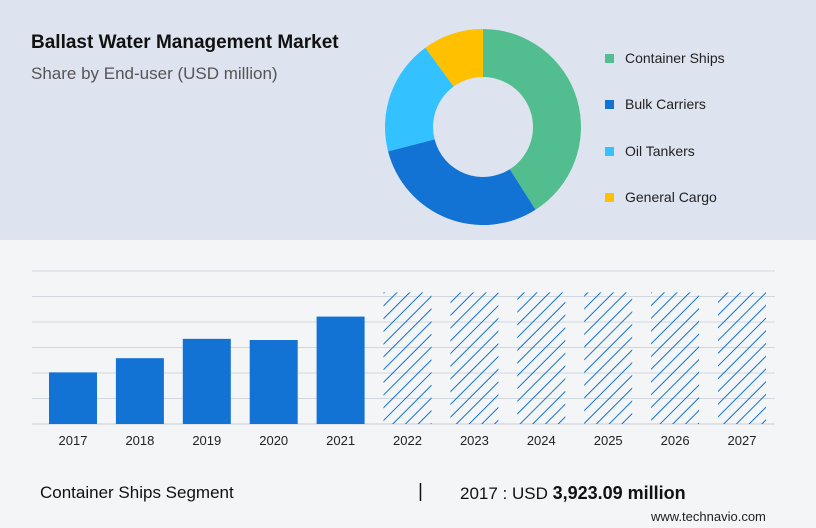 The image size is (816, 528). What do you see at coordinates (454, 57) in the screenshot?
I see `donut-slice-general-cargo` at bounding box center [454, 57].